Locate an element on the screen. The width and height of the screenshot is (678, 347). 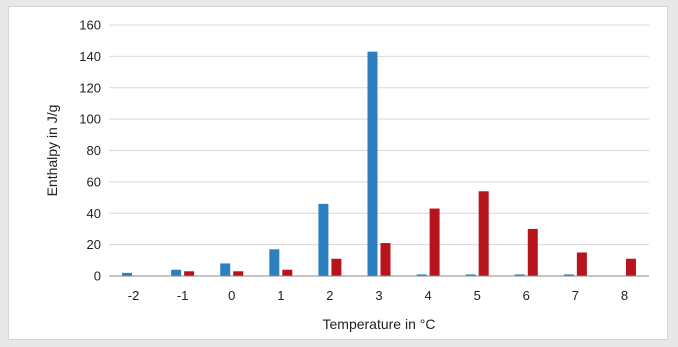
y-tick-label: 120 is located at coordinates (90, 87).